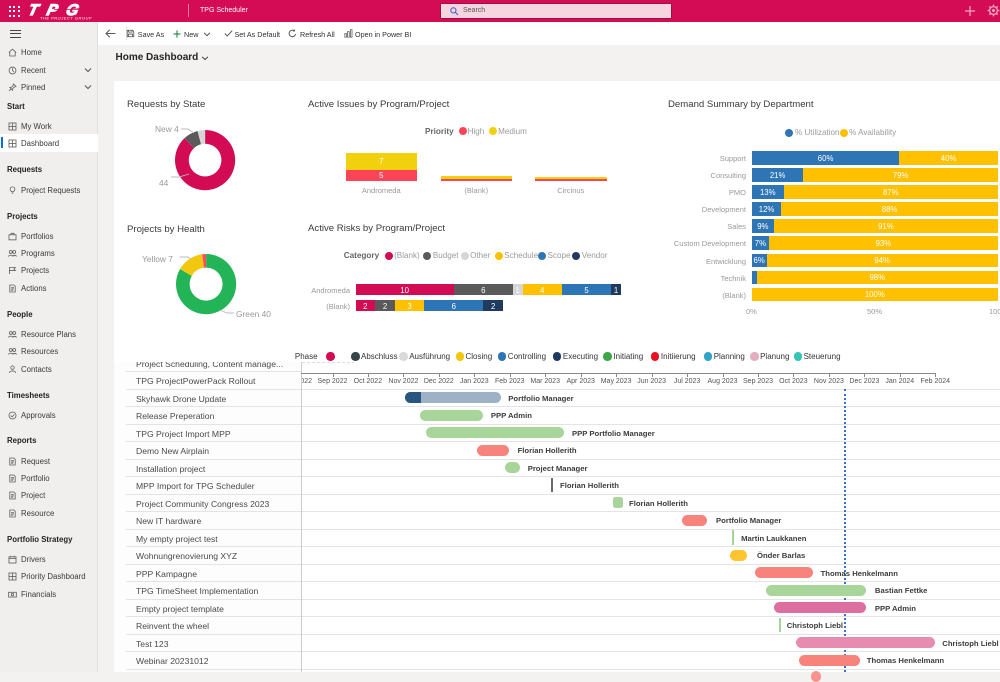 This screenshot has width=1000, height=682. Describe the element at coordinates (66, 17) in the screenshot. I see `svg-text: THE PROJECT GROUP` at that location.